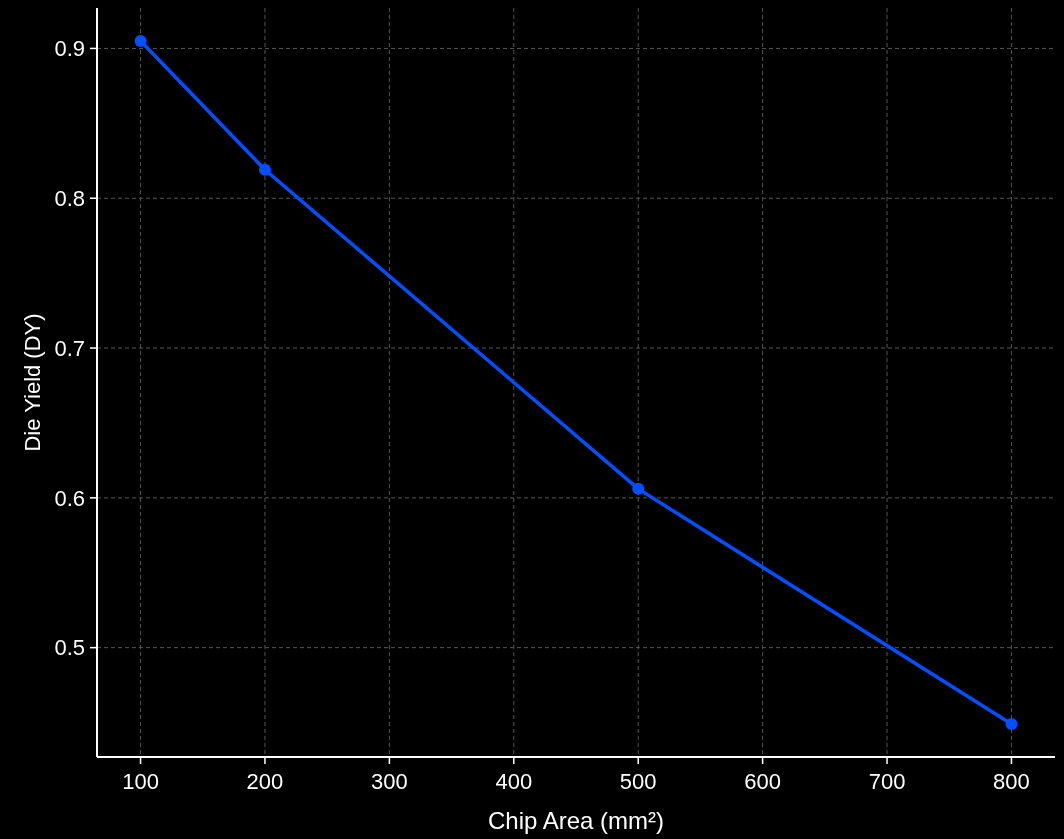 The height and width of the screenshot is (839, 1064). I want to click on x-tick-label: 300, so click(389, 781).